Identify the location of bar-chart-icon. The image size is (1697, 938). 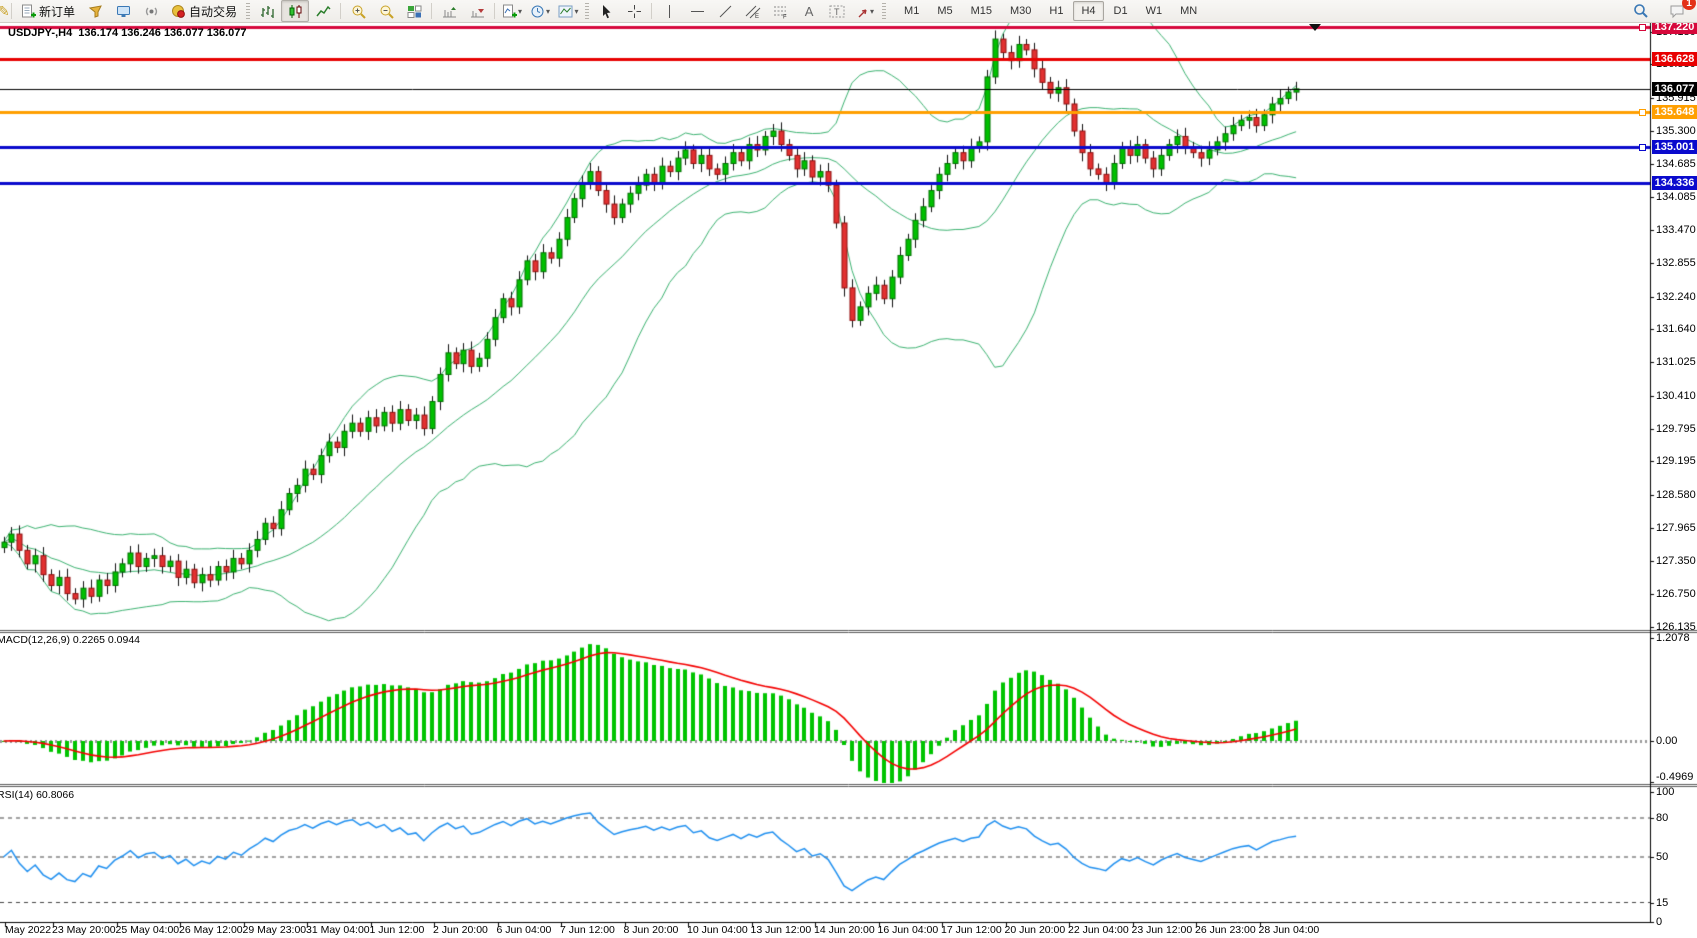
(267, 11).